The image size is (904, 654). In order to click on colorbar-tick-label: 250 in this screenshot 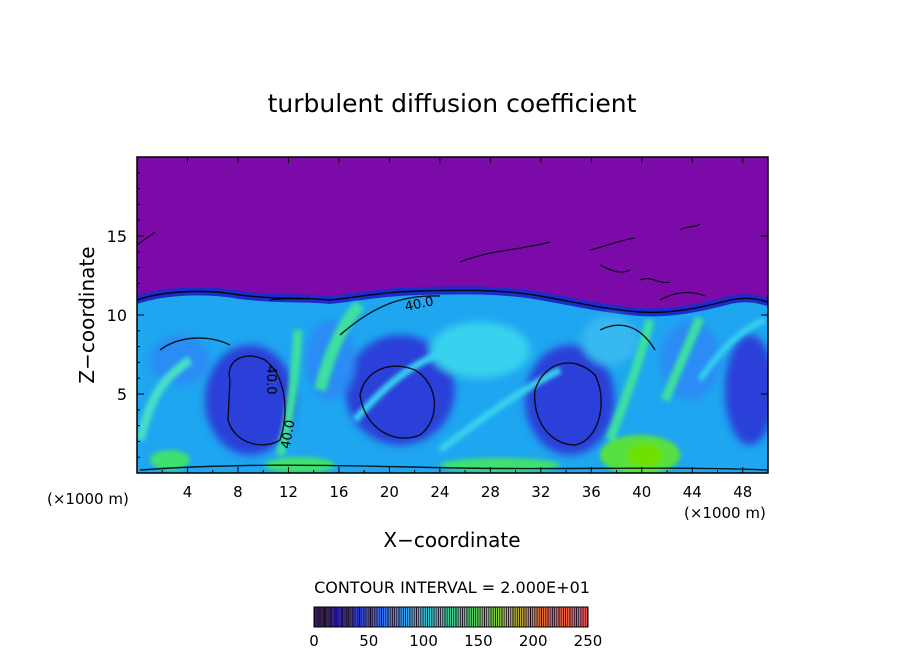, I will do `click(588, 641)`.